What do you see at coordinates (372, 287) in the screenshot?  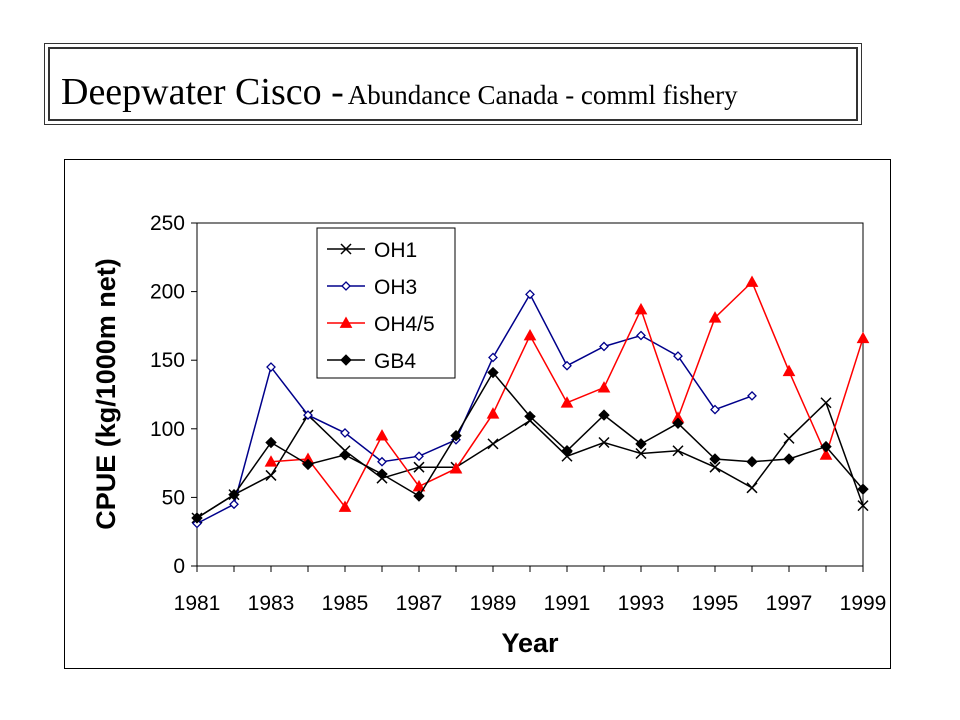 I see `legend-entry: OH3` at bounding box center [372, 287].